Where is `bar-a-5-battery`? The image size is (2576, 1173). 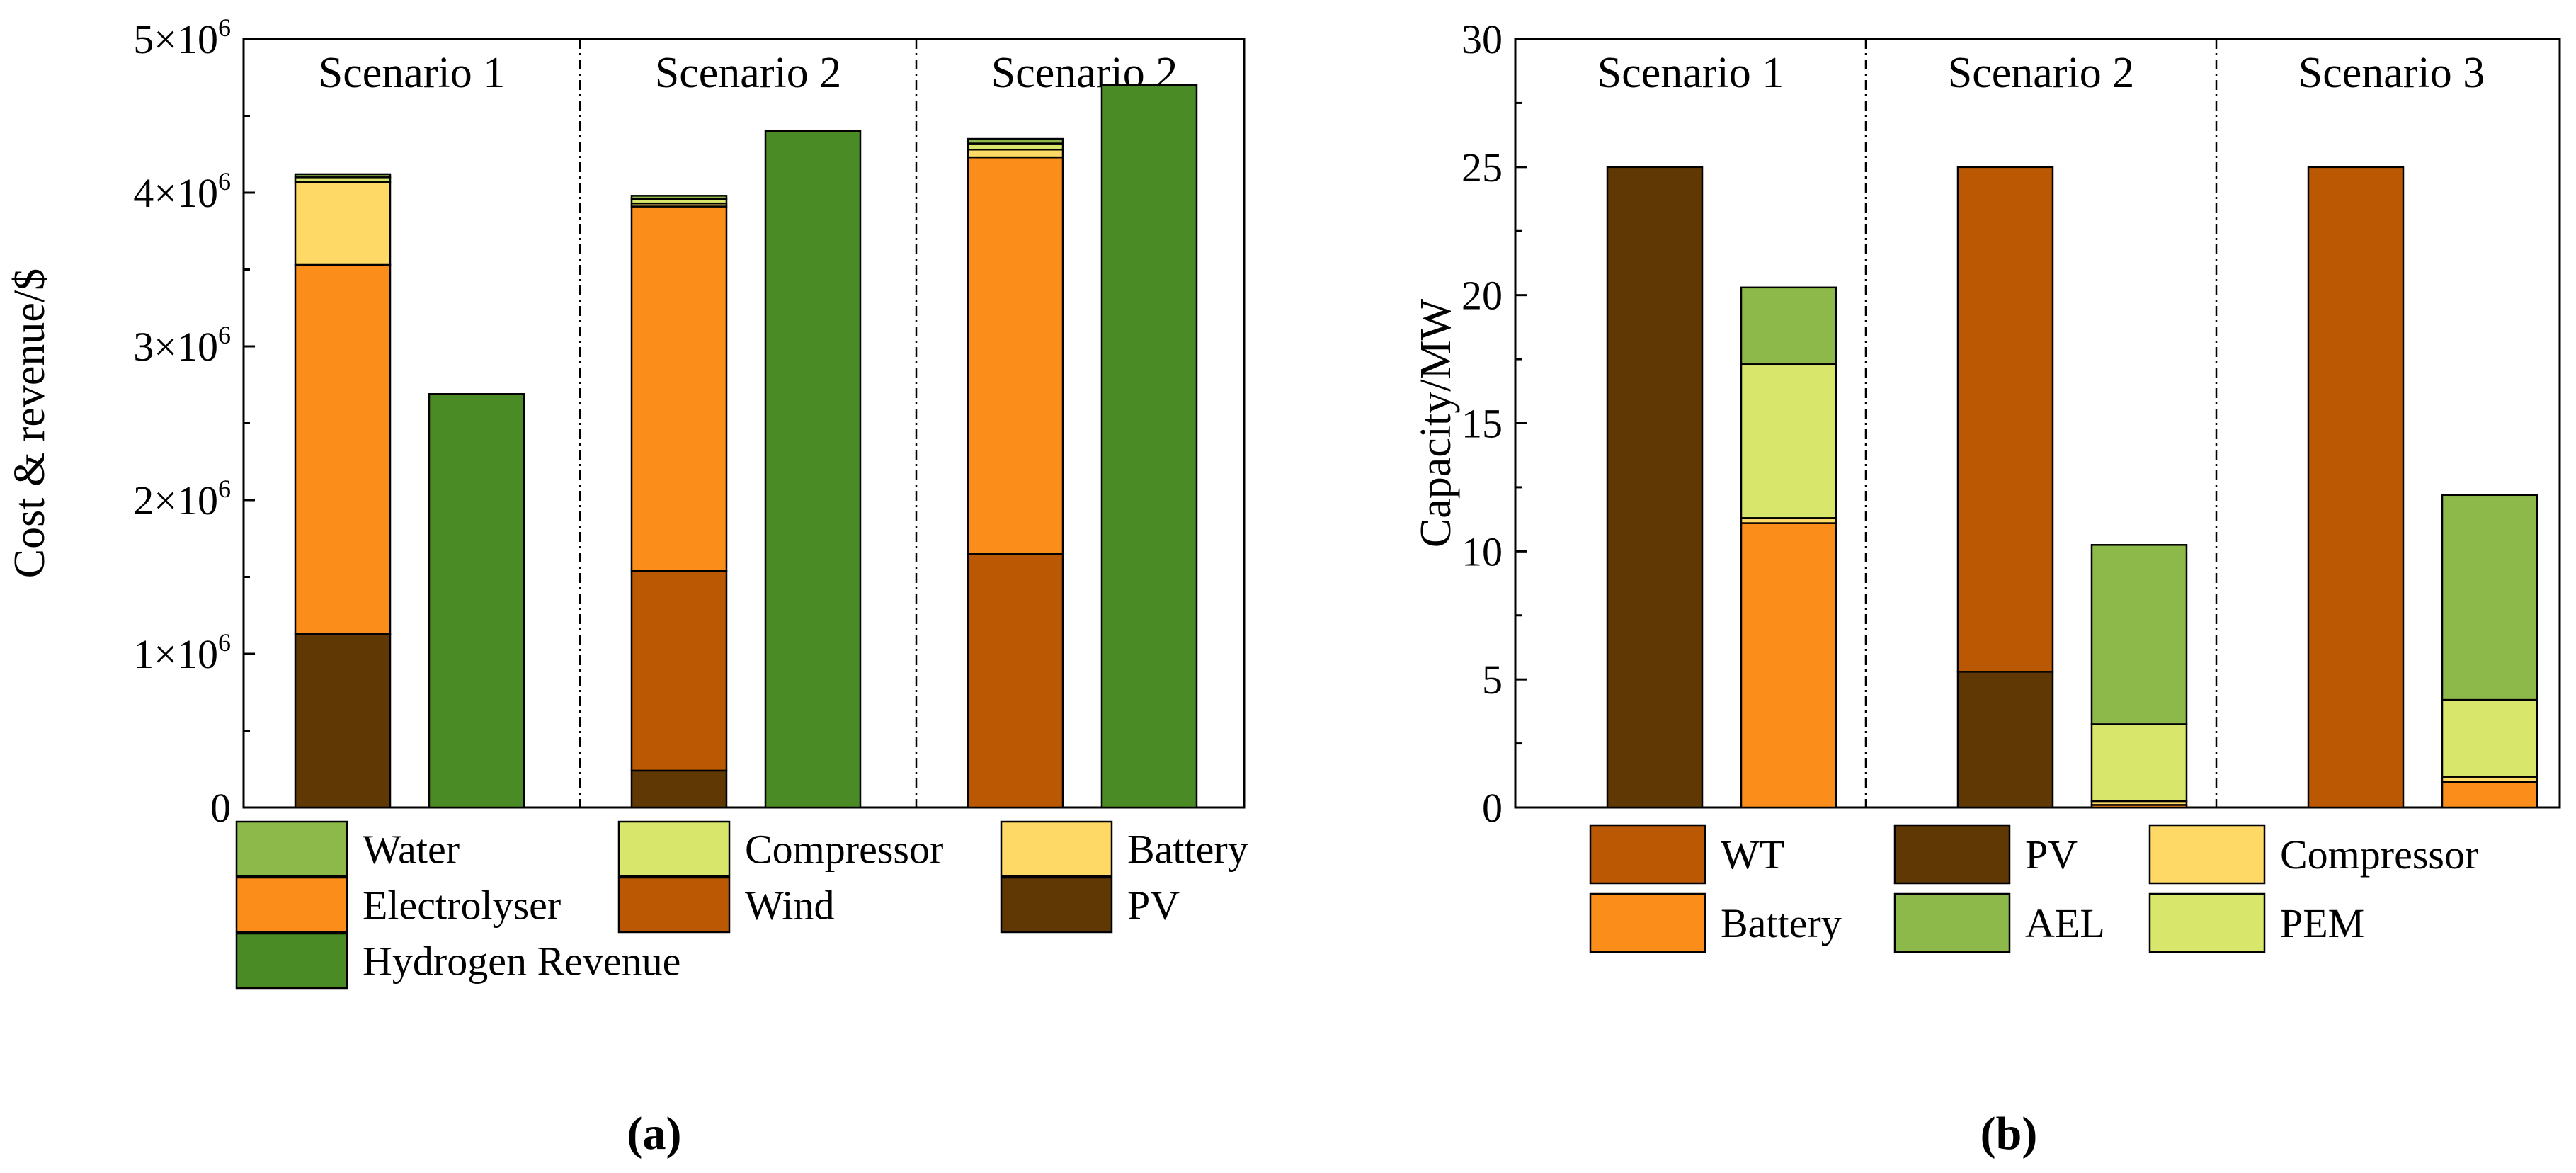 bar-a-5-battery is located at coordinates (1016, 154).